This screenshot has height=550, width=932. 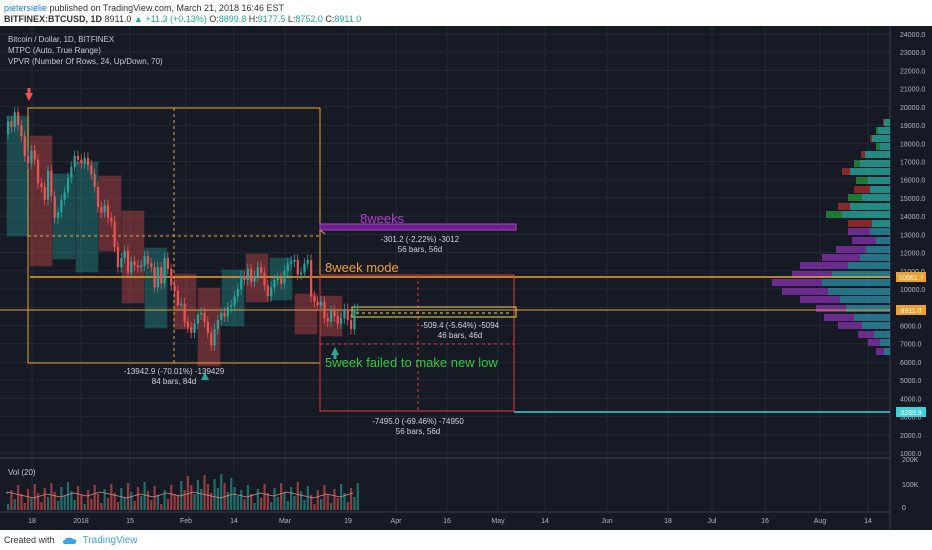 I want to click on author-link: pietersielie, so click(x=26, y=8).